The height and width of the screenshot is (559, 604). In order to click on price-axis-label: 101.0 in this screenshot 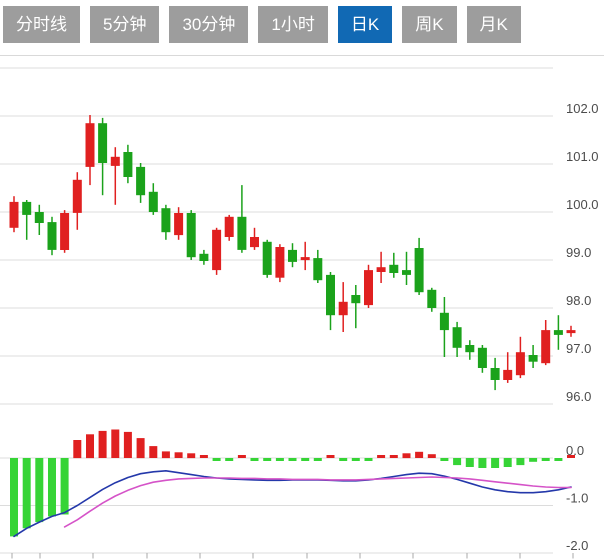, I will do `click(582, 156)`.